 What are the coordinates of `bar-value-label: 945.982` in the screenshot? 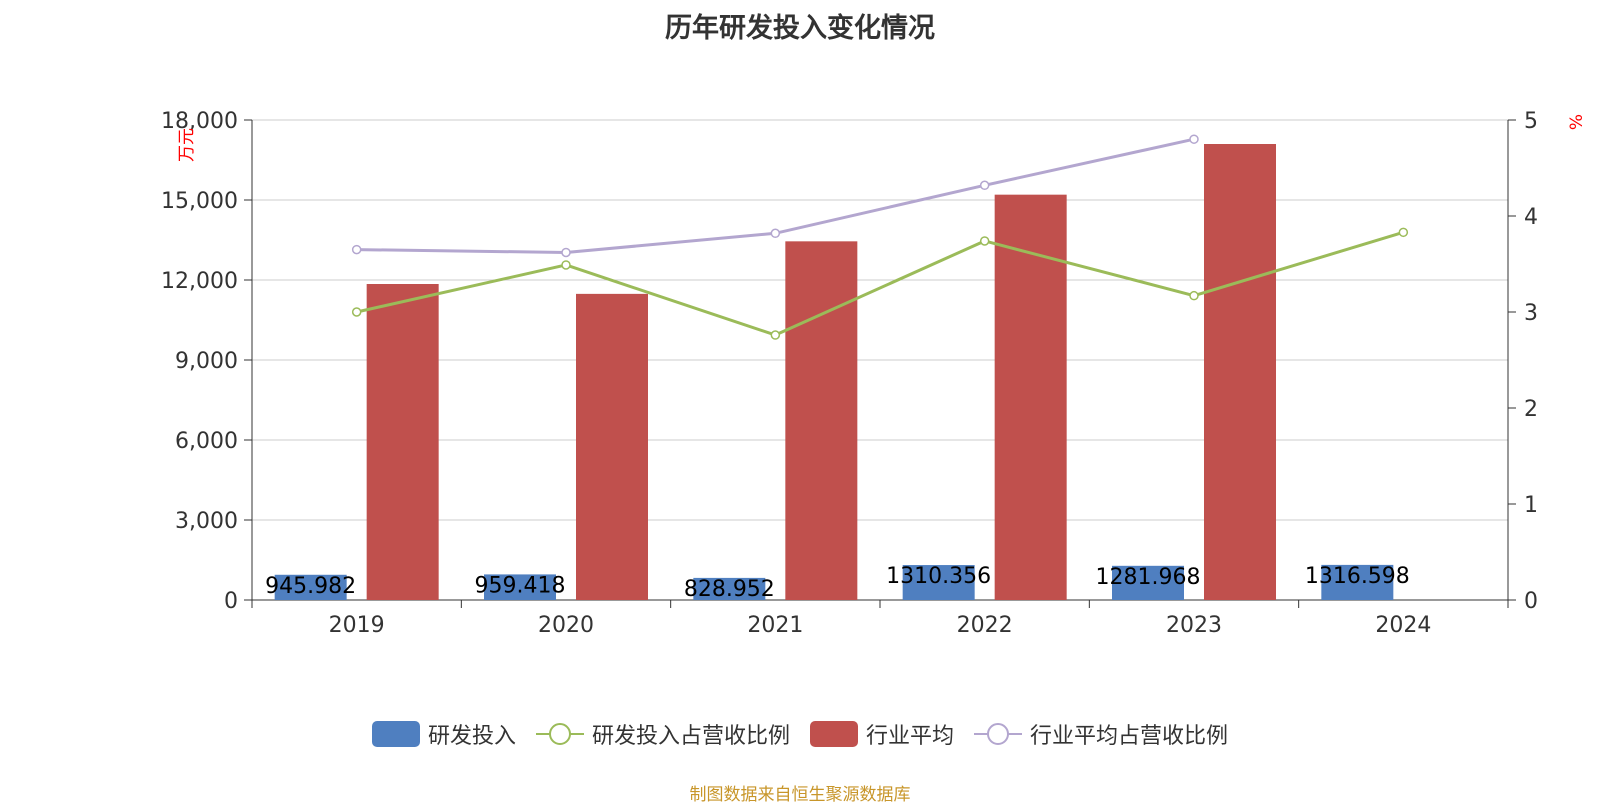 It's located at (310, 586).